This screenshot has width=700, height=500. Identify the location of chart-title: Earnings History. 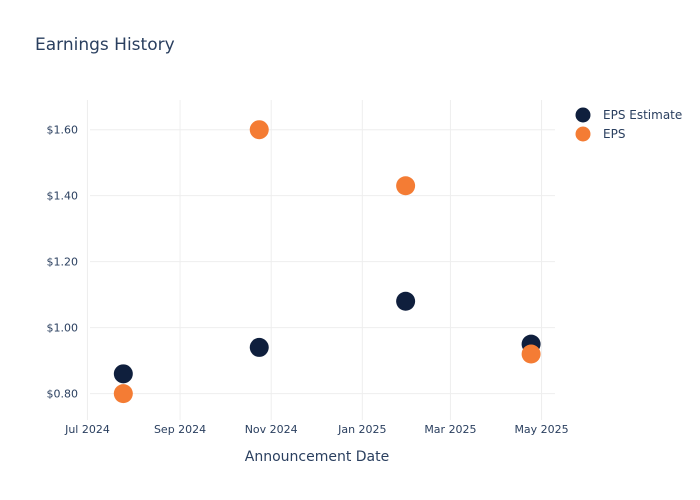
(105, 45).